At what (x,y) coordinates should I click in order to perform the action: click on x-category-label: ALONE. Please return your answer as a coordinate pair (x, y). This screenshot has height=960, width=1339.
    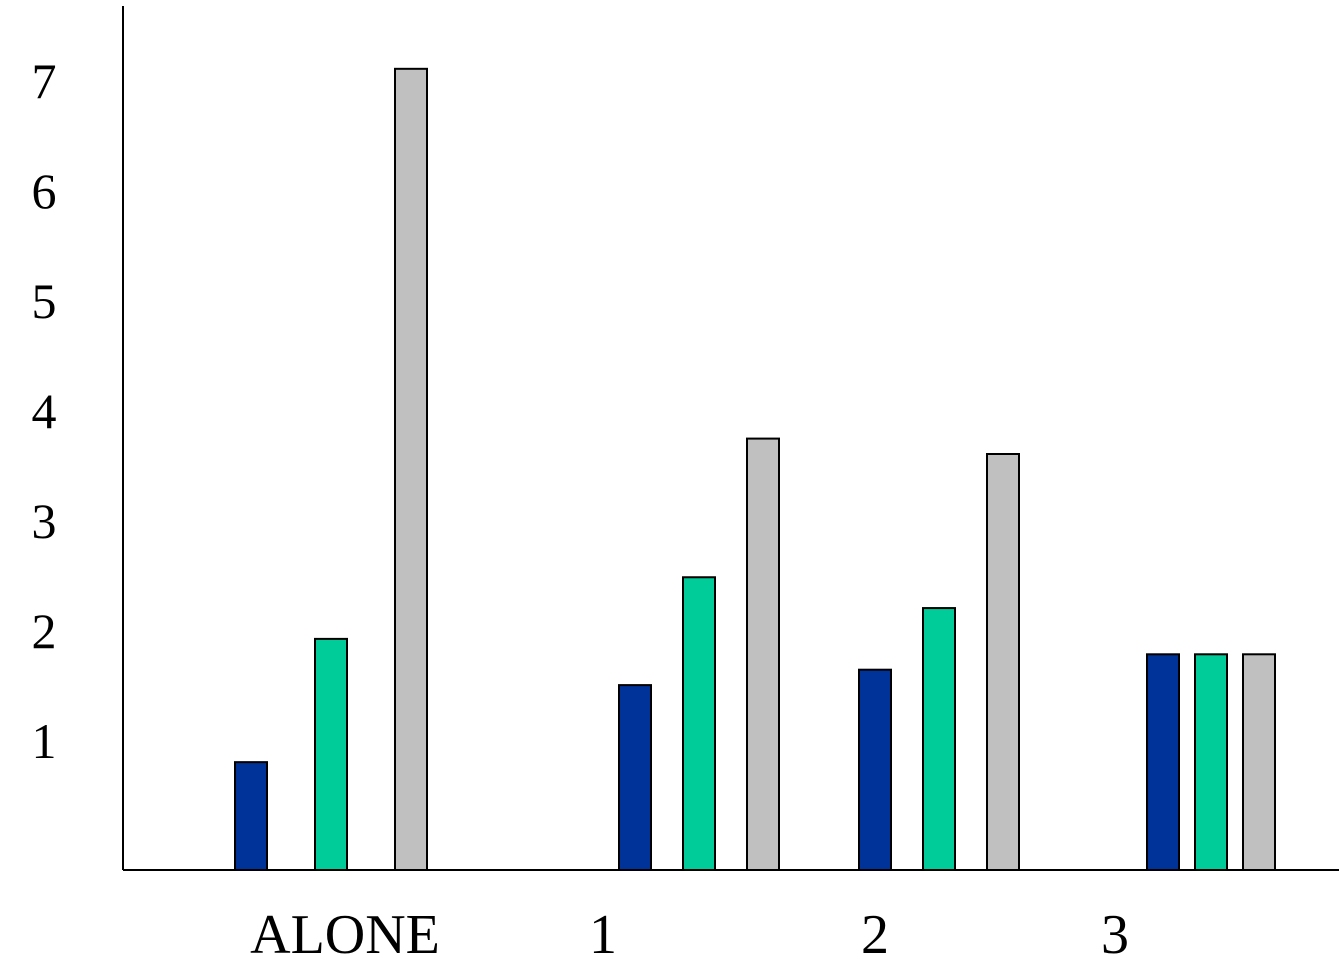
    Looking at the image, I should click on (345, 932).